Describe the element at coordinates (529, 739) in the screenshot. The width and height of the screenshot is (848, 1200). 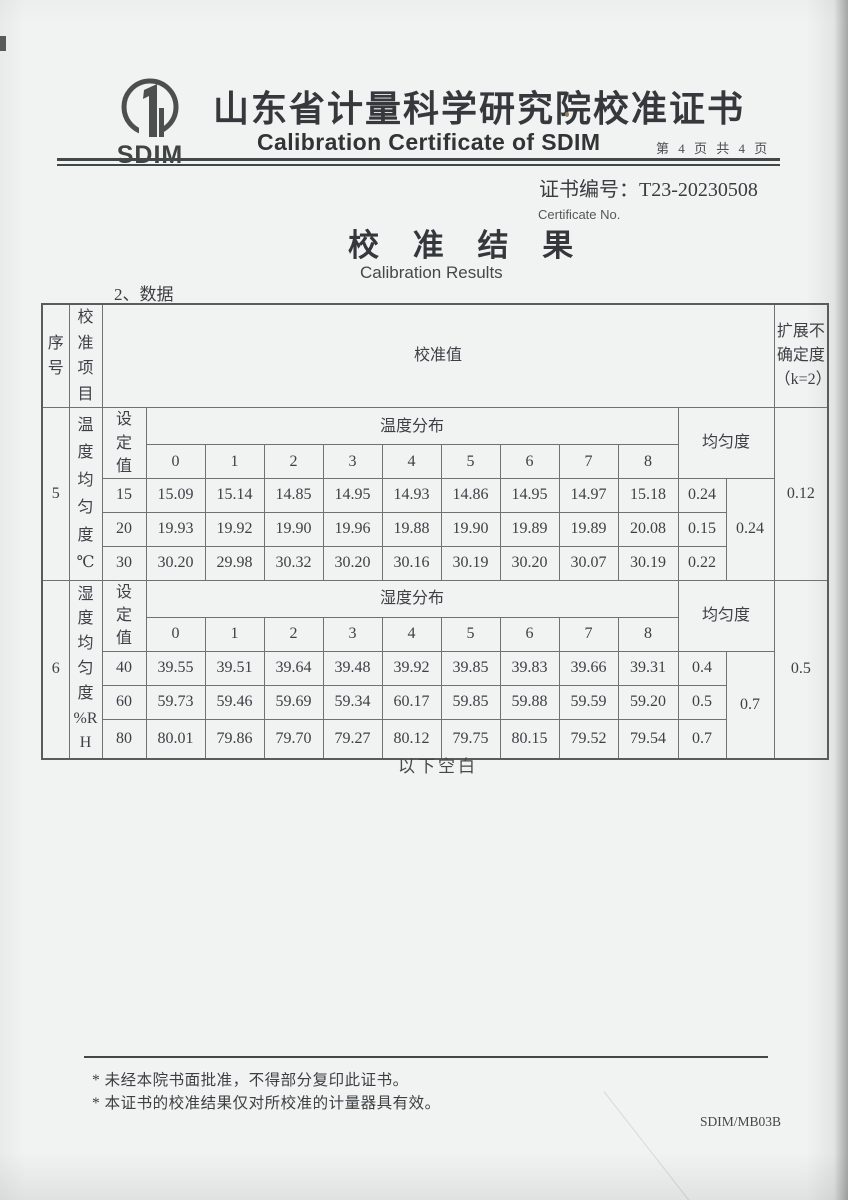
I see `value-cell: 80.15` at that location.